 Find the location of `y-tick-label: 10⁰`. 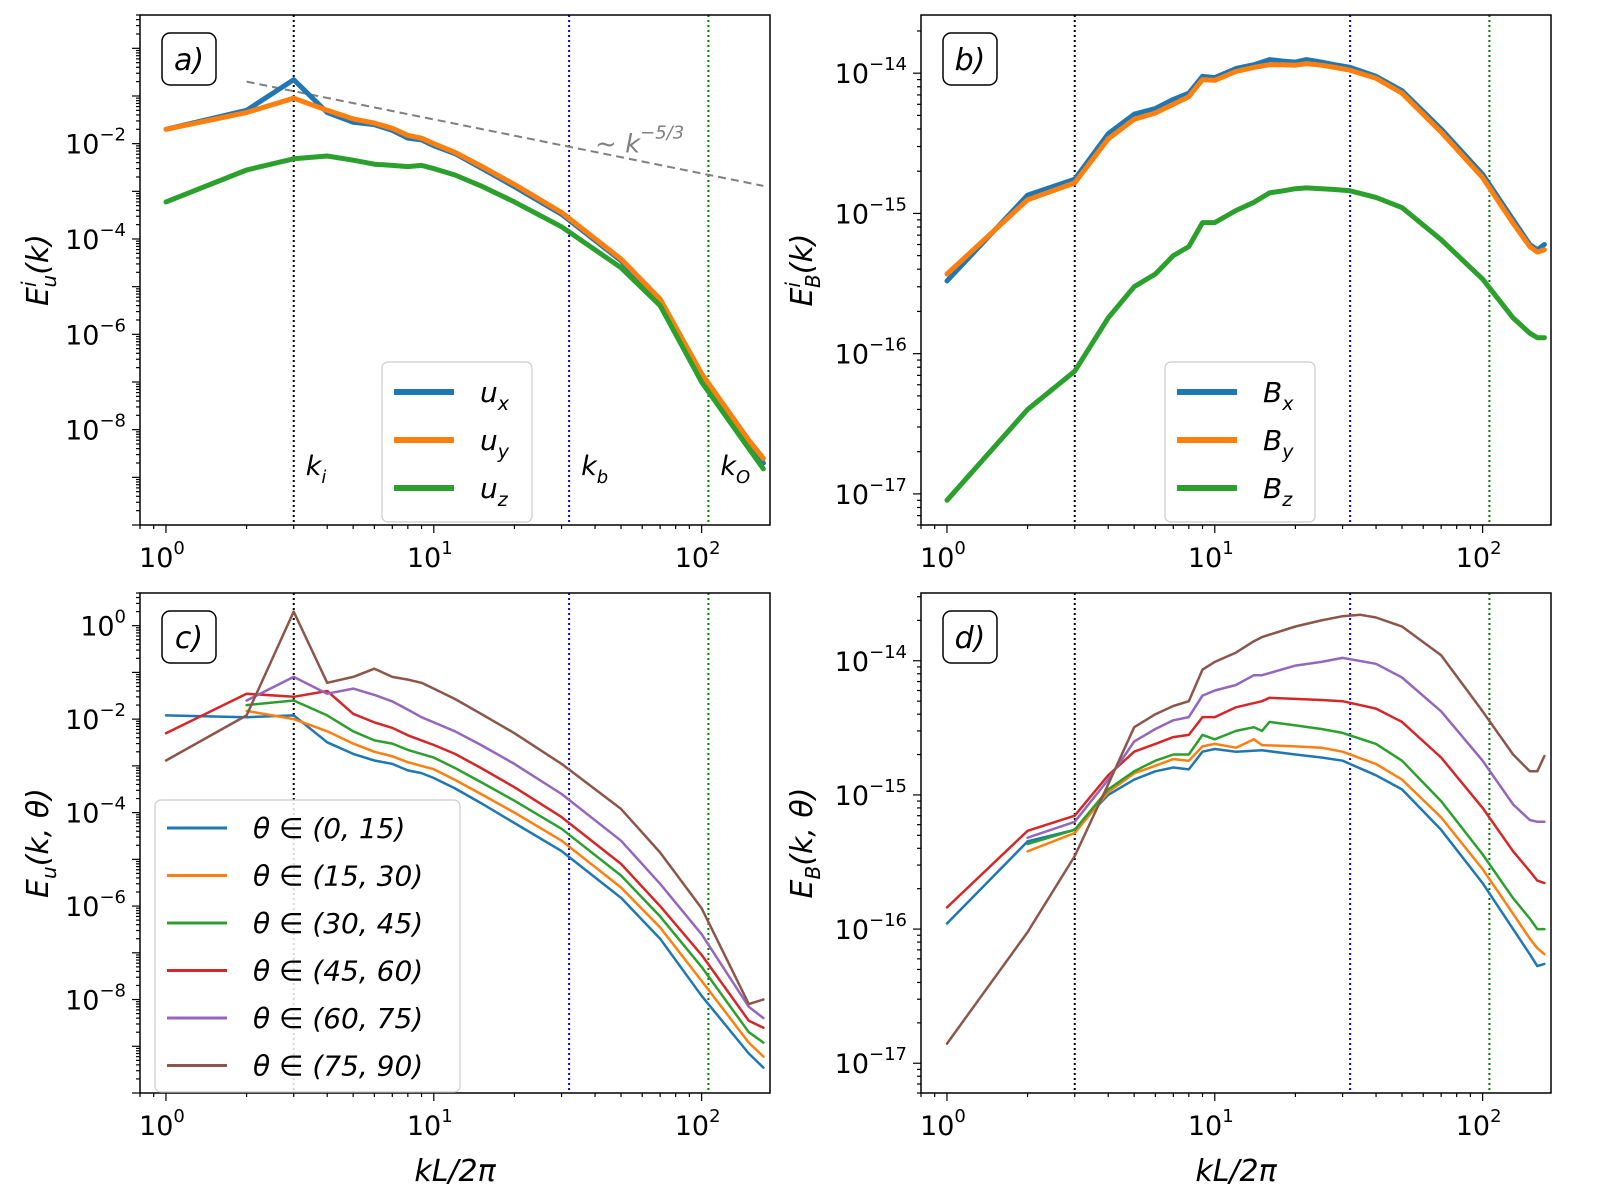

y-tick-label: 10⁰ is located at coordinates (103, 625).